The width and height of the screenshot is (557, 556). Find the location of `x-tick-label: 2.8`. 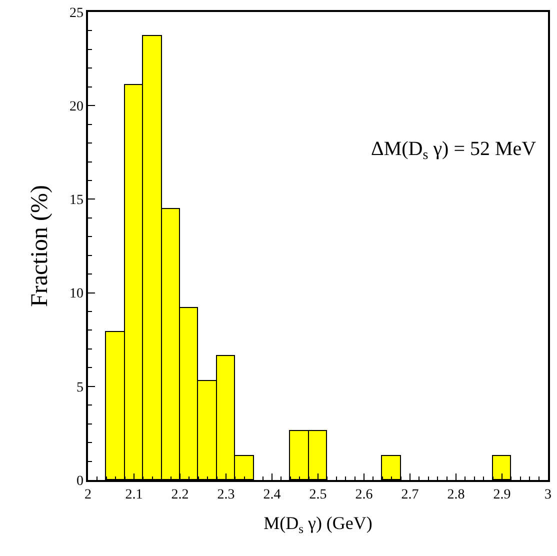

x-tick-label: 2.8 is located at coordinates (456, 495).